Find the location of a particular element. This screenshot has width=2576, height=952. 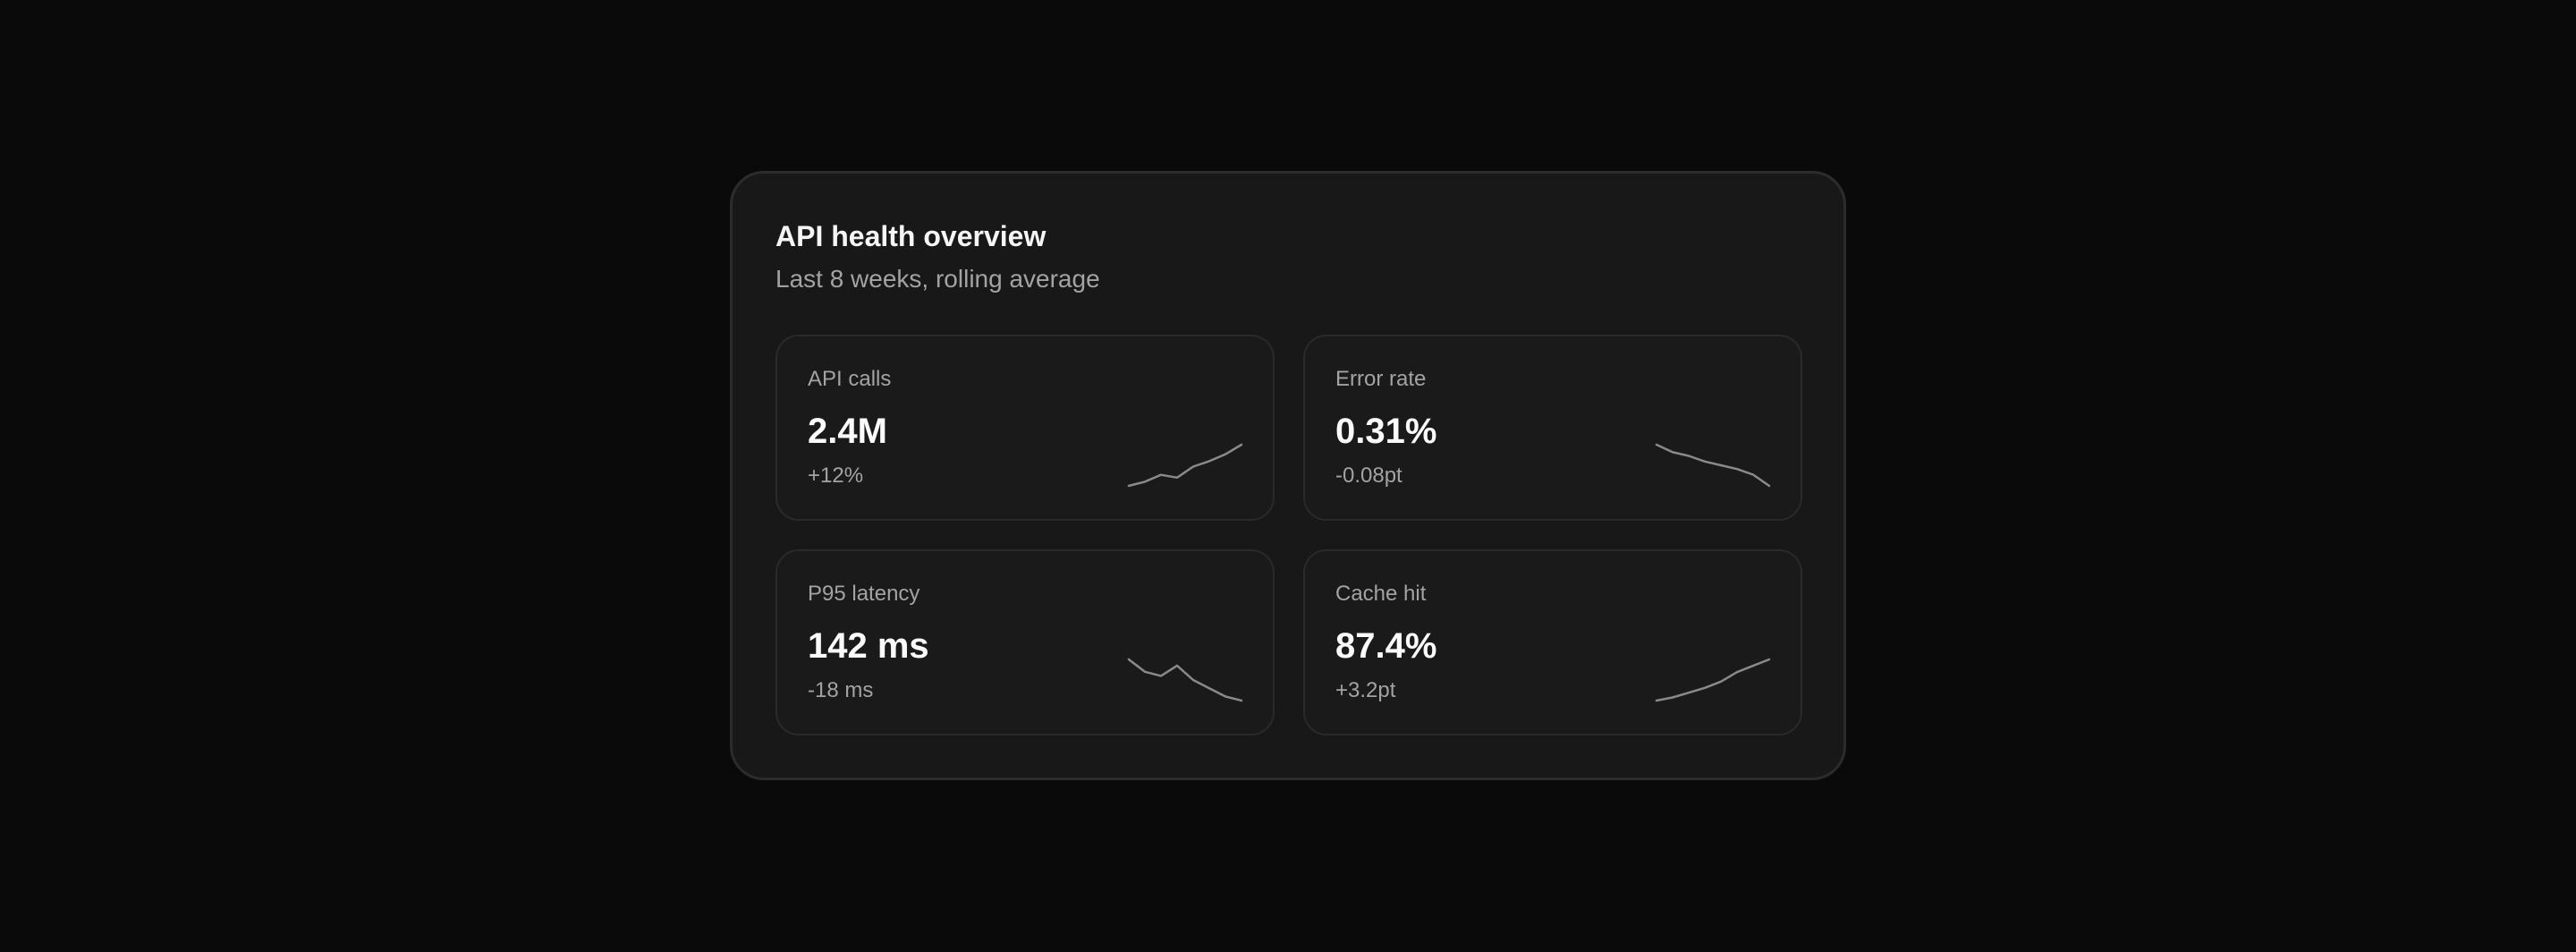

metric-value: 142 ms is located at coordinates (868, 646).